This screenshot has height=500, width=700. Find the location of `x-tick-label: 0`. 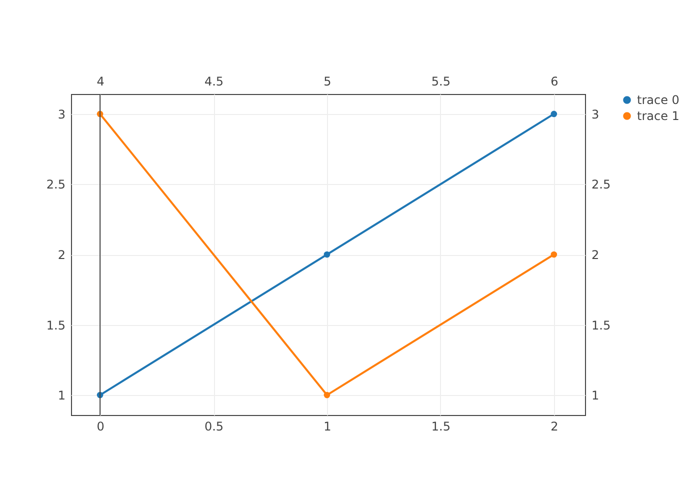

x-tick-label: 0 is located at coordinates (100, 427).